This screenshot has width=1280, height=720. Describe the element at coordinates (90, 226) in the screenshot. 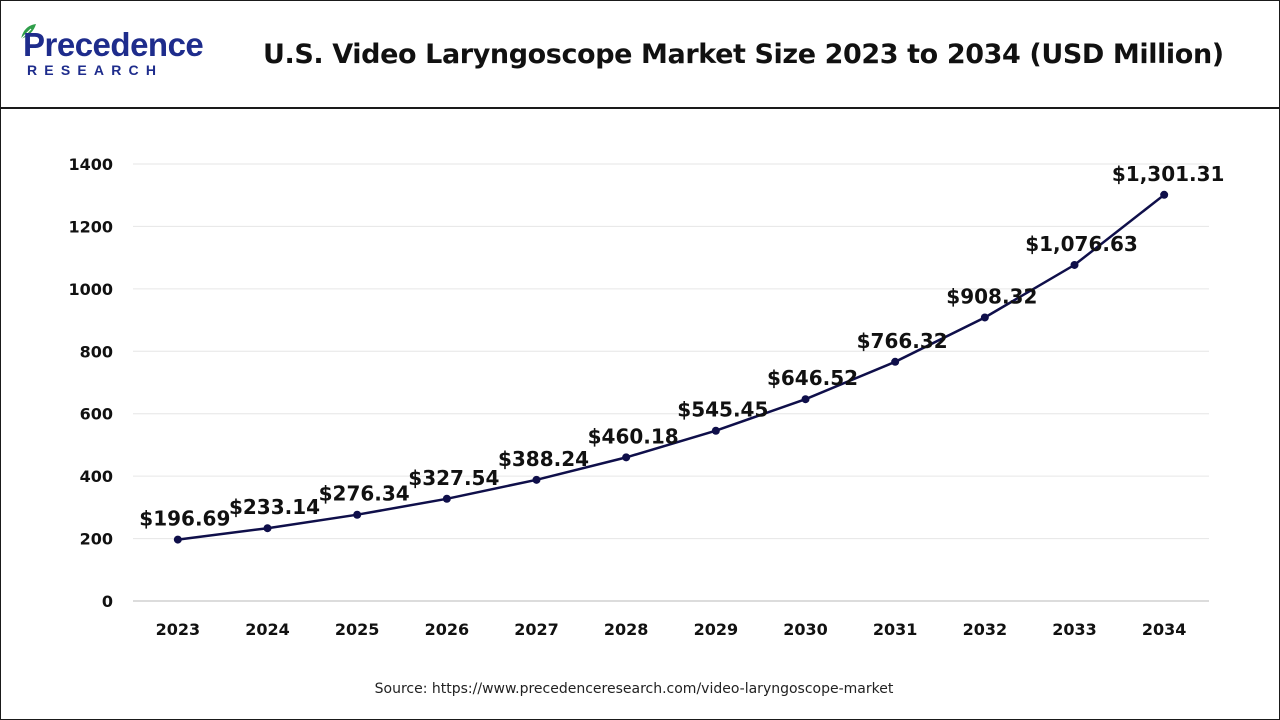

I see `y-tick-label: 1200` at that location.